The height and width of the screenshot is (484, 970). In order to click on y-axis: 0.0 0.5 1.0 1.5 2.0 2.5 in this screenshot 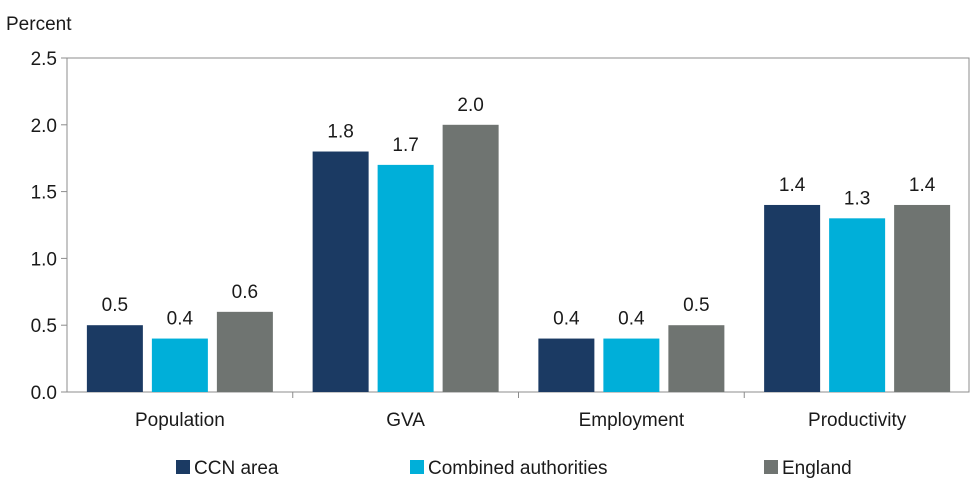, I will do `click(49, 226)`.